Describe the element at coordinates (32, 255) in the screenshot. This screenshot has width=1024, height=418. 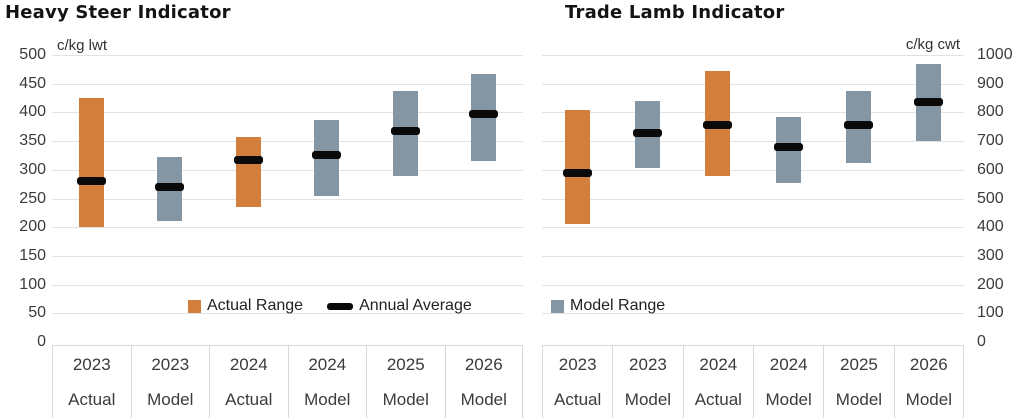
I see `y-axis-tick-label: 150` at that location.